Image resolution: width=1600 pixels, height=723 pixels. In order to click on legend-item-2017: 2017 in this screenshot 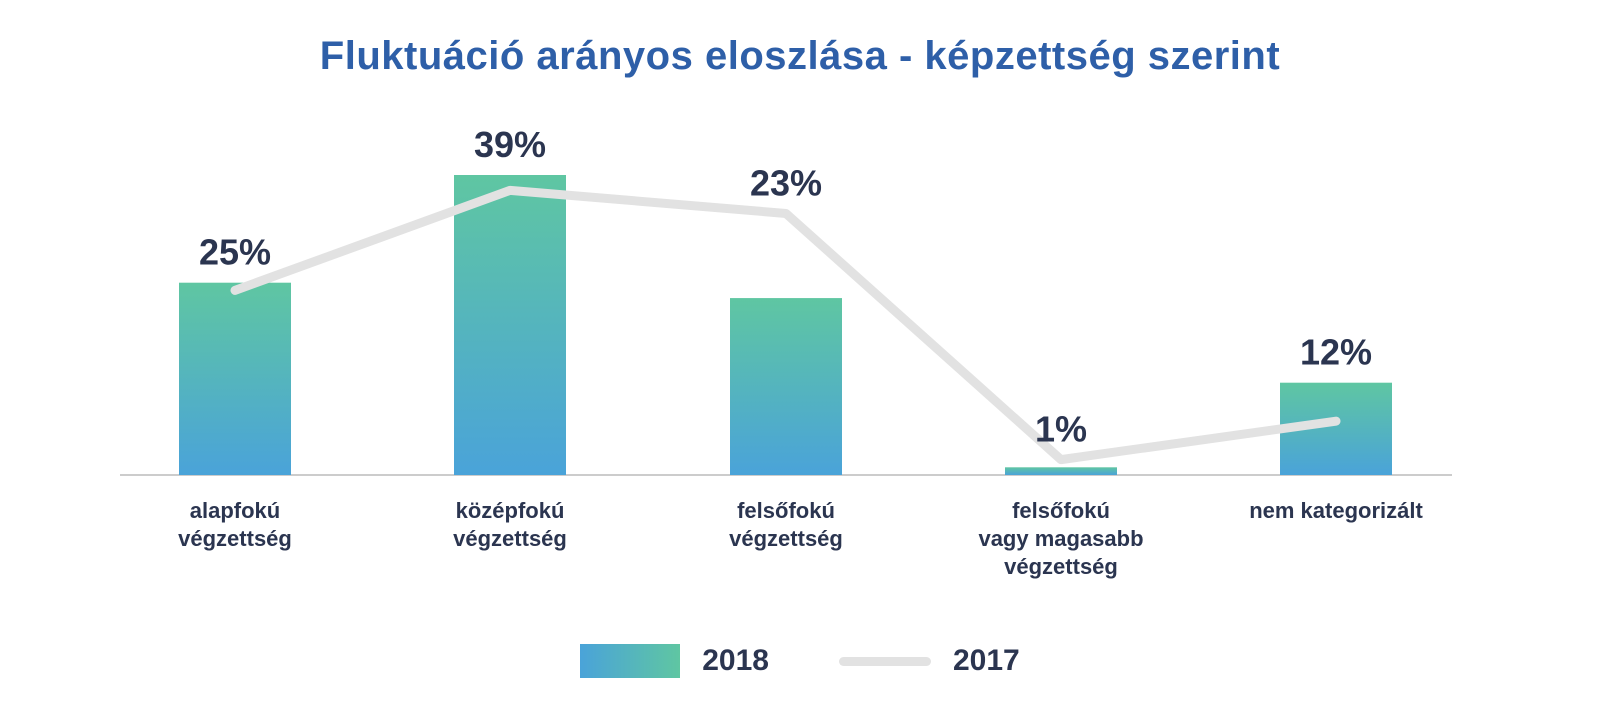, I will do `click(929, 661)`.